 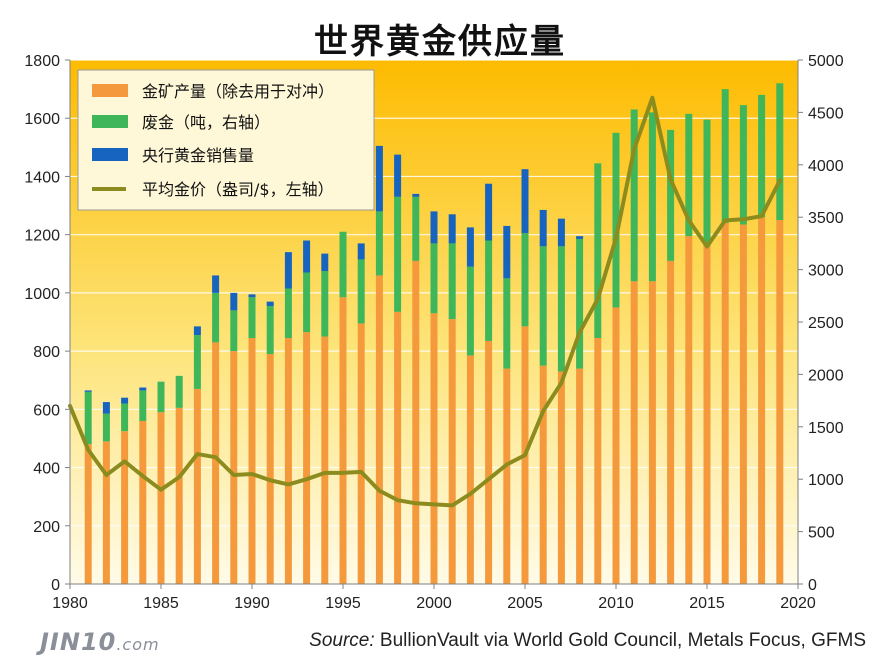 I want to click on y-left-tick-label: 1400, so click(x=42, y=177).